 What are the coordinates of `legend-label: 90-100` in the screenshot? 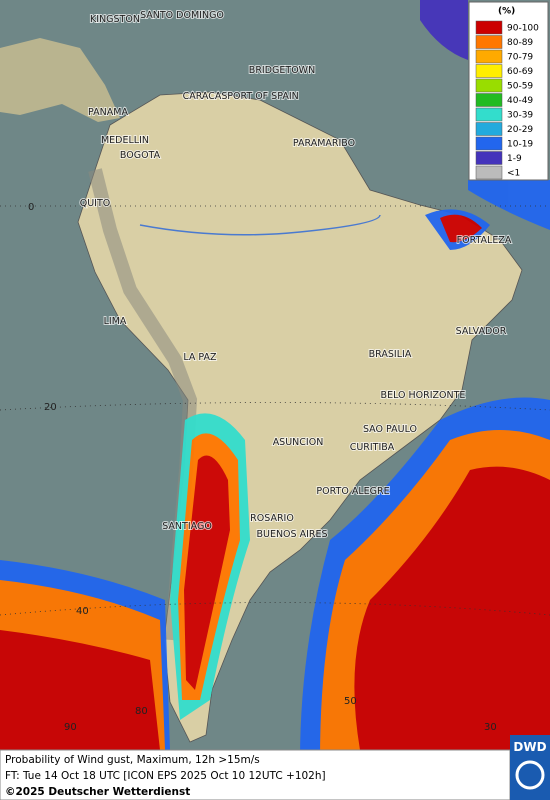 It's located at (523, 29).